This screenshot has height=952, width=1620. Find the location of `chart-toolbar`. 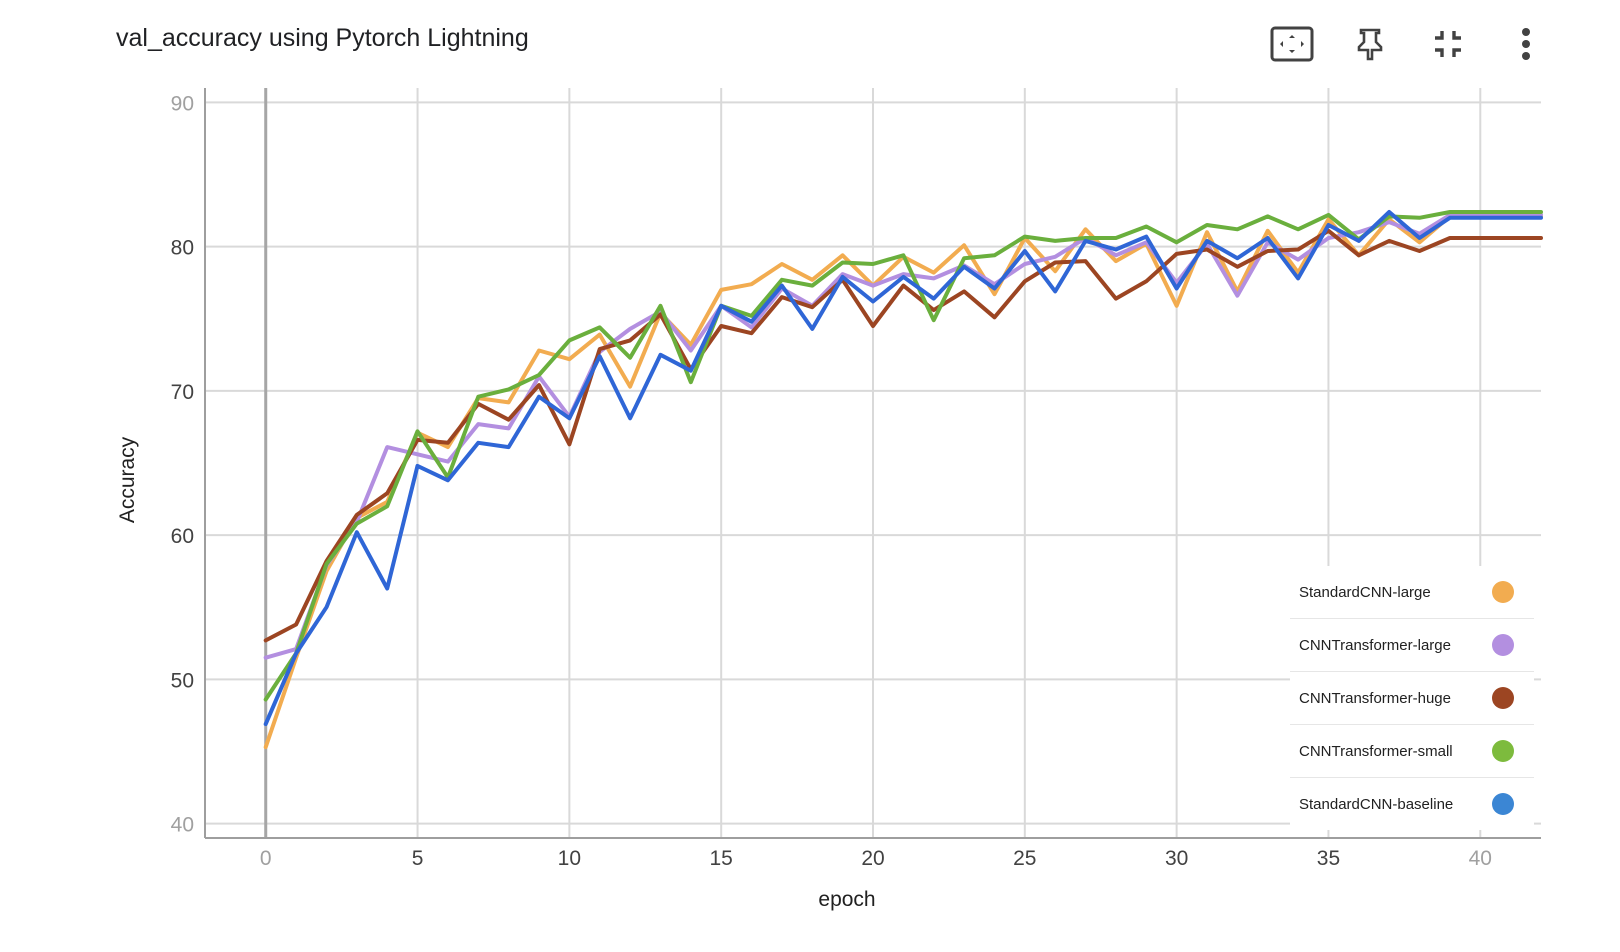

chart-toolbar is located at coordinates (1410, 44).